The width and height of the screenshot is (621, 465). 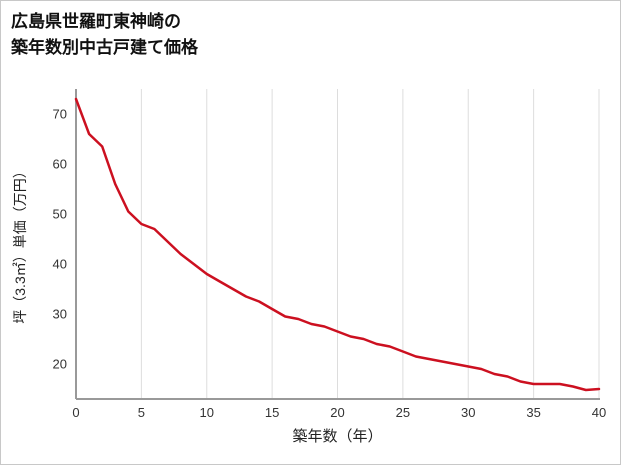 What do you see at coordinates (403, 412) in the screenshot?
I see `x-tick-label: 25` at bounding box center [403, 412].